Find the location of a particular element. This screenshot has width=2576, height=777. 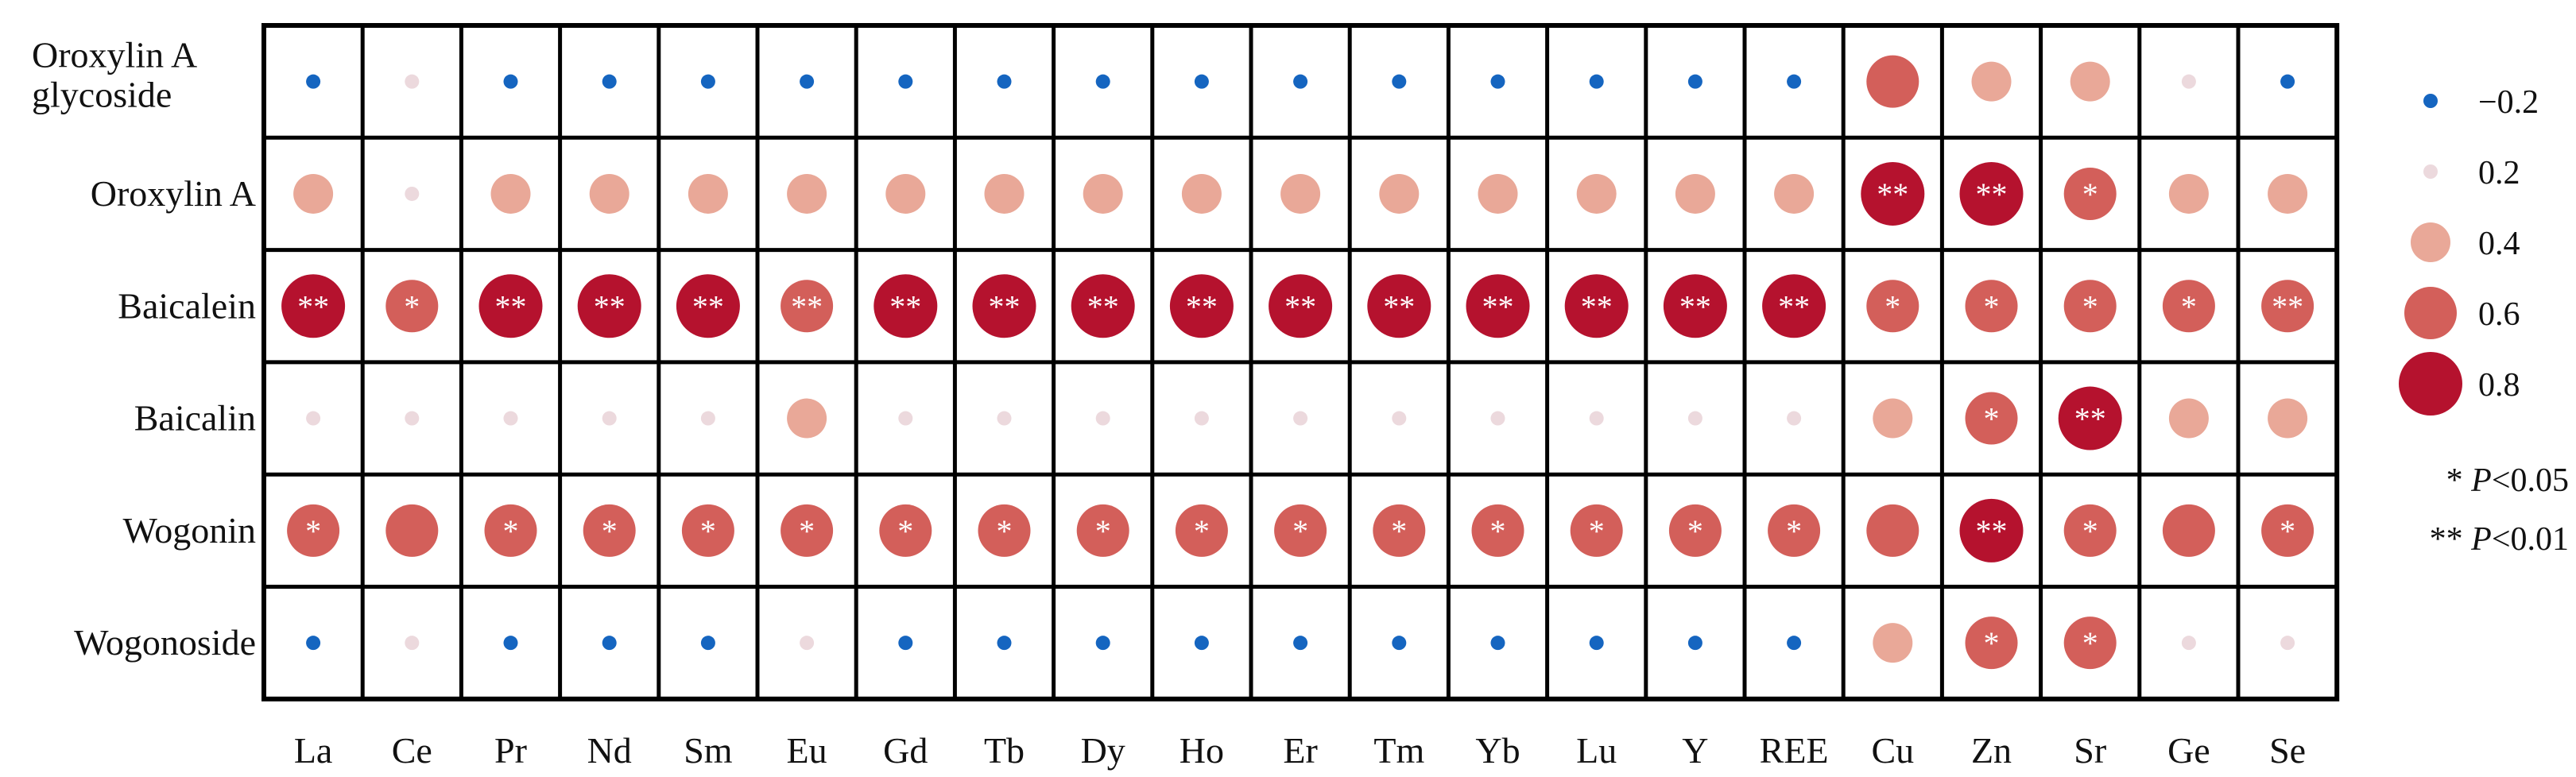

column-label: Gd is located at coordinates (905, 750).